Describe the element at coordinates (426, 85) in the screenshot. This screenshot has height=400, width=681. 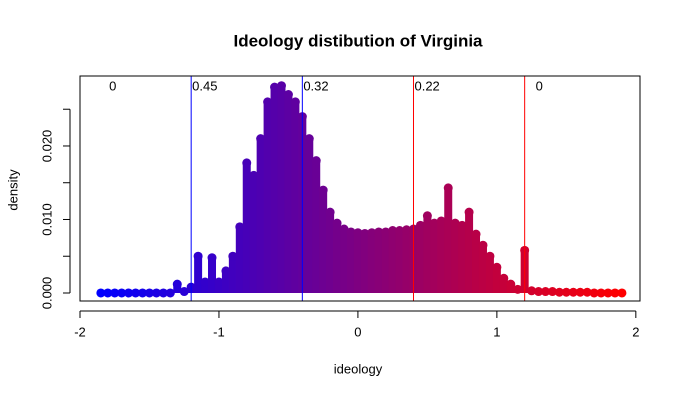
I see `region-label: 0.22` at that location.